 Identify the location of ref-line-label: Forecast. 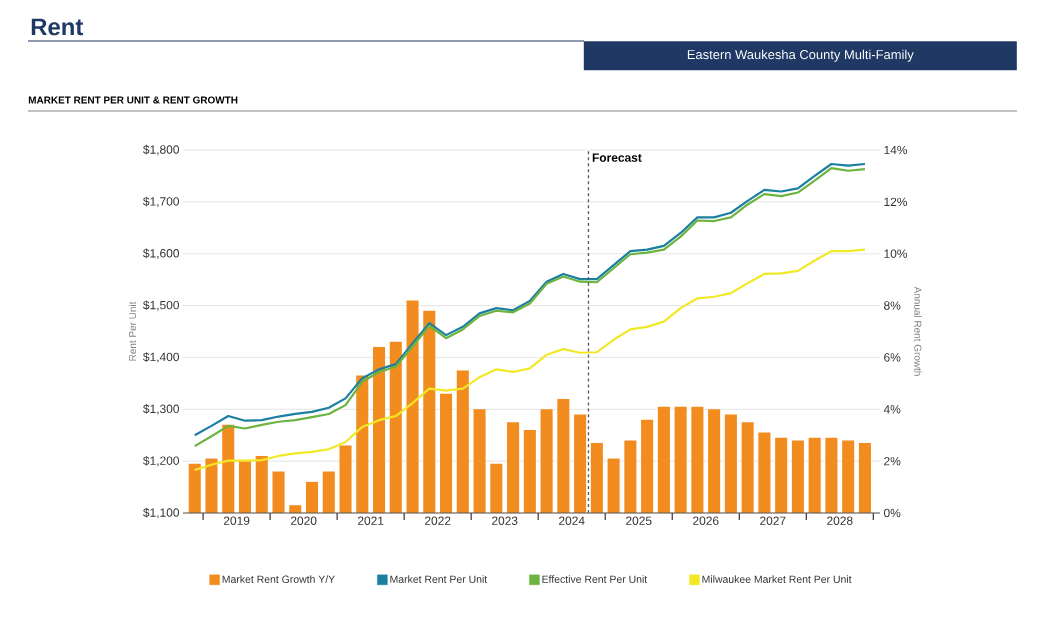
(617, 157).